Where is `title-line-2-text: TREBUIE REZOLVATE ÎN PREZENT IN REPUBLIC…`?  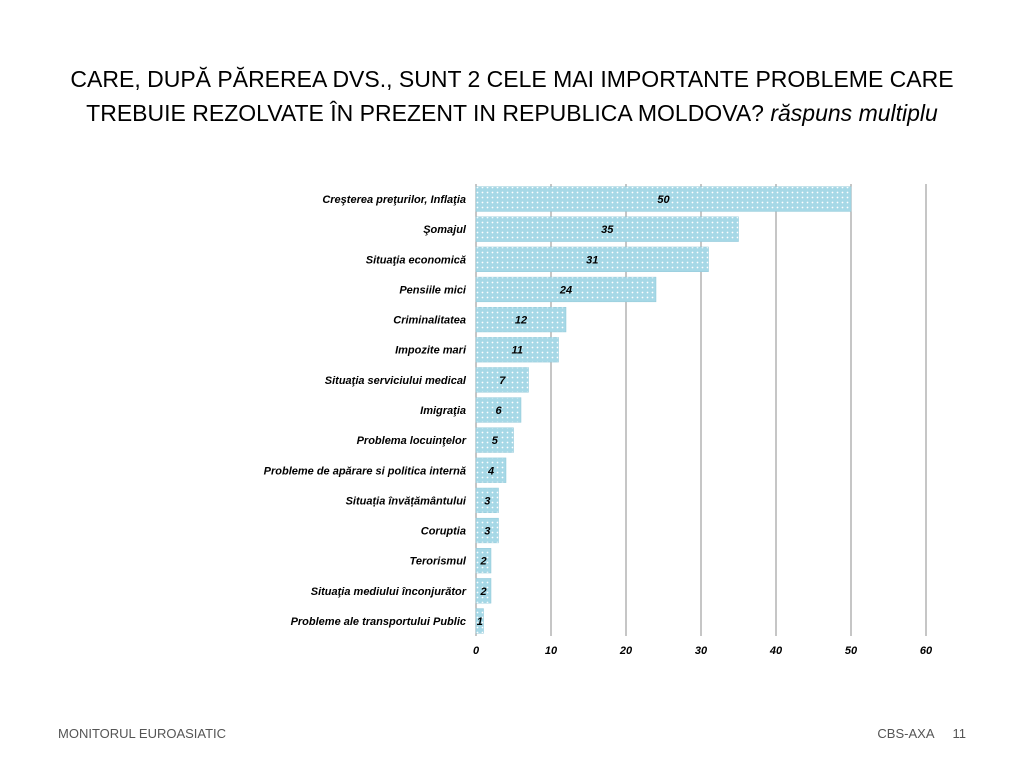
title-line-2-text: TREBUIE REZOLVATE ÎN PREZENT IN REPUBLIC… is located at coordinates (425, 113).